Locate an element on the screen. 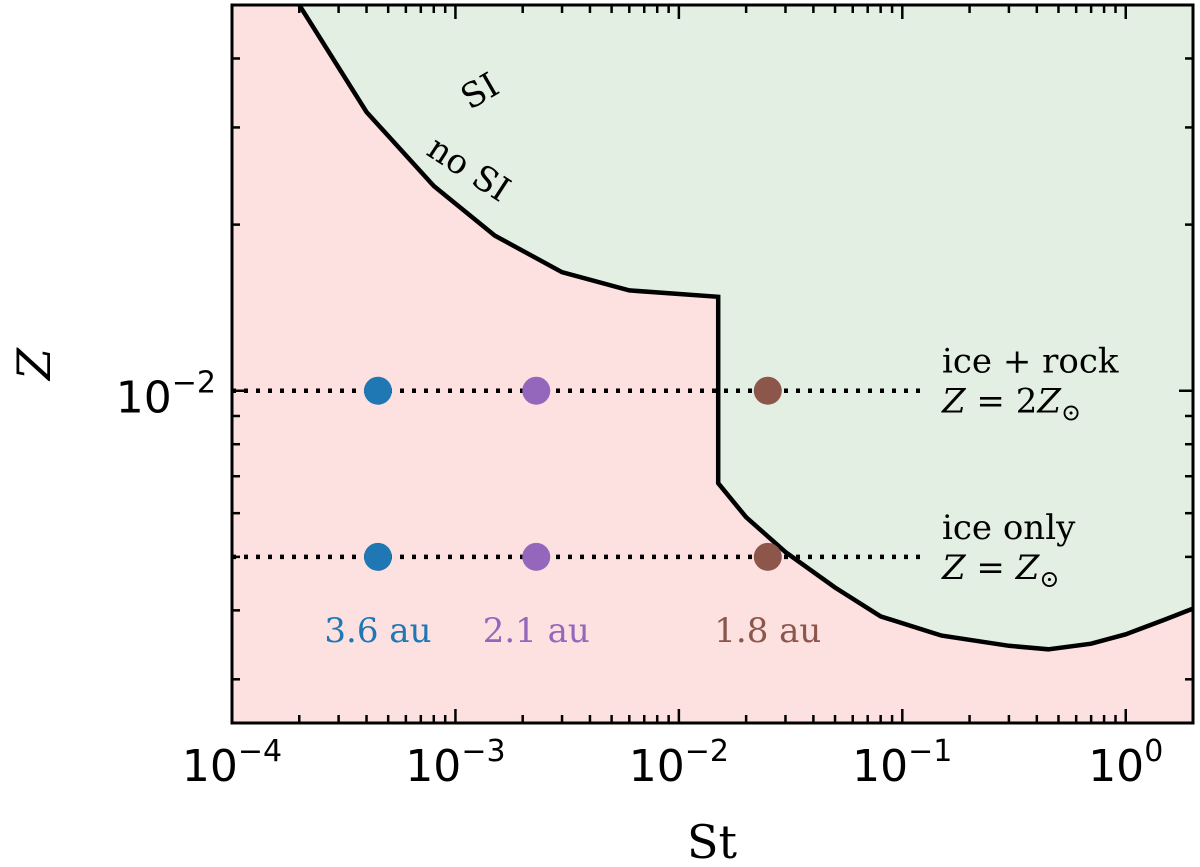  x-axis-title: St is located at coordinates (712, 841).